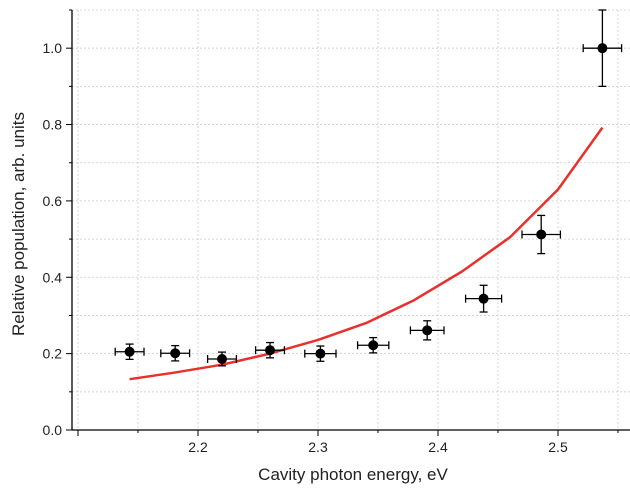 This screenshot has height=488, width=630. What do you see at coordinates (53, 125) in the screenshot?
I see `y-tick-label: 0.8` at bounding box center [53, 125].